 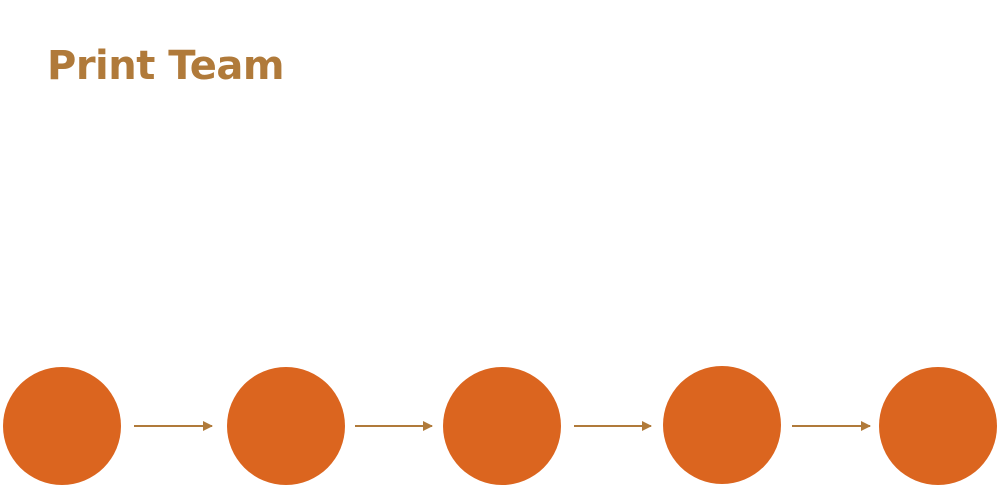 What do you see at coordinates (166, 66) in the screenshot?
I see `page-title: Print Team` at bounding box center [166, 66].